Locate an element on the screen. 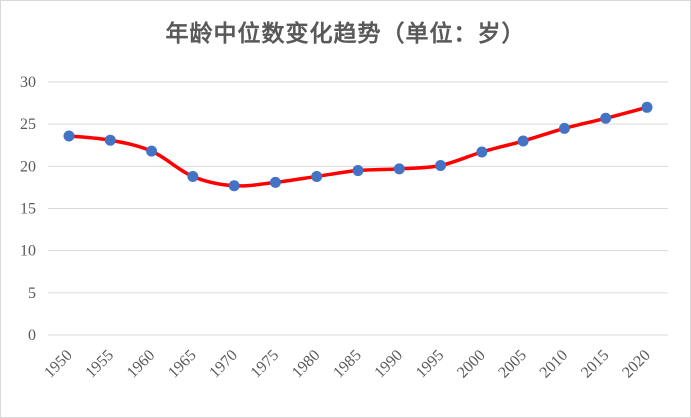  x-tick-label: 1975 is located at coordinates (265, 364).